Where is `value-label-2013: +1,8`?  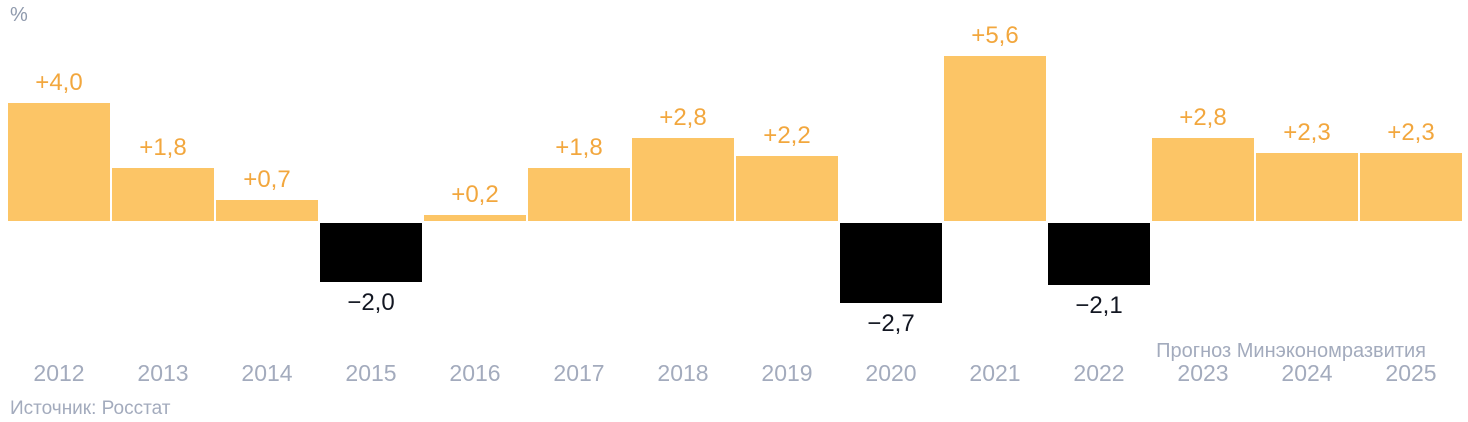 value-label-2013: +1,8 is located at coordinates (163, 147).